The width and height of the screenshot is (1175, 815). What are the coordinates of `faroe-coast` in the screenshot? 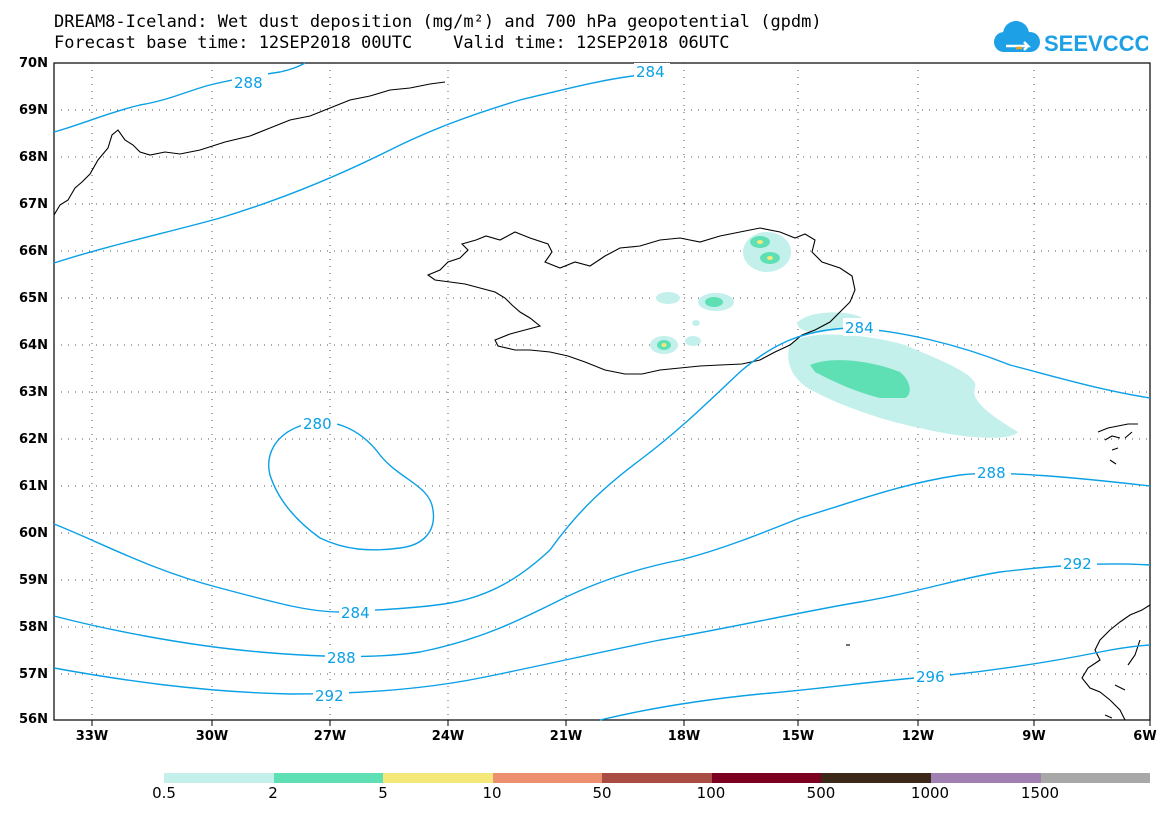 It's located at (1117, 444).